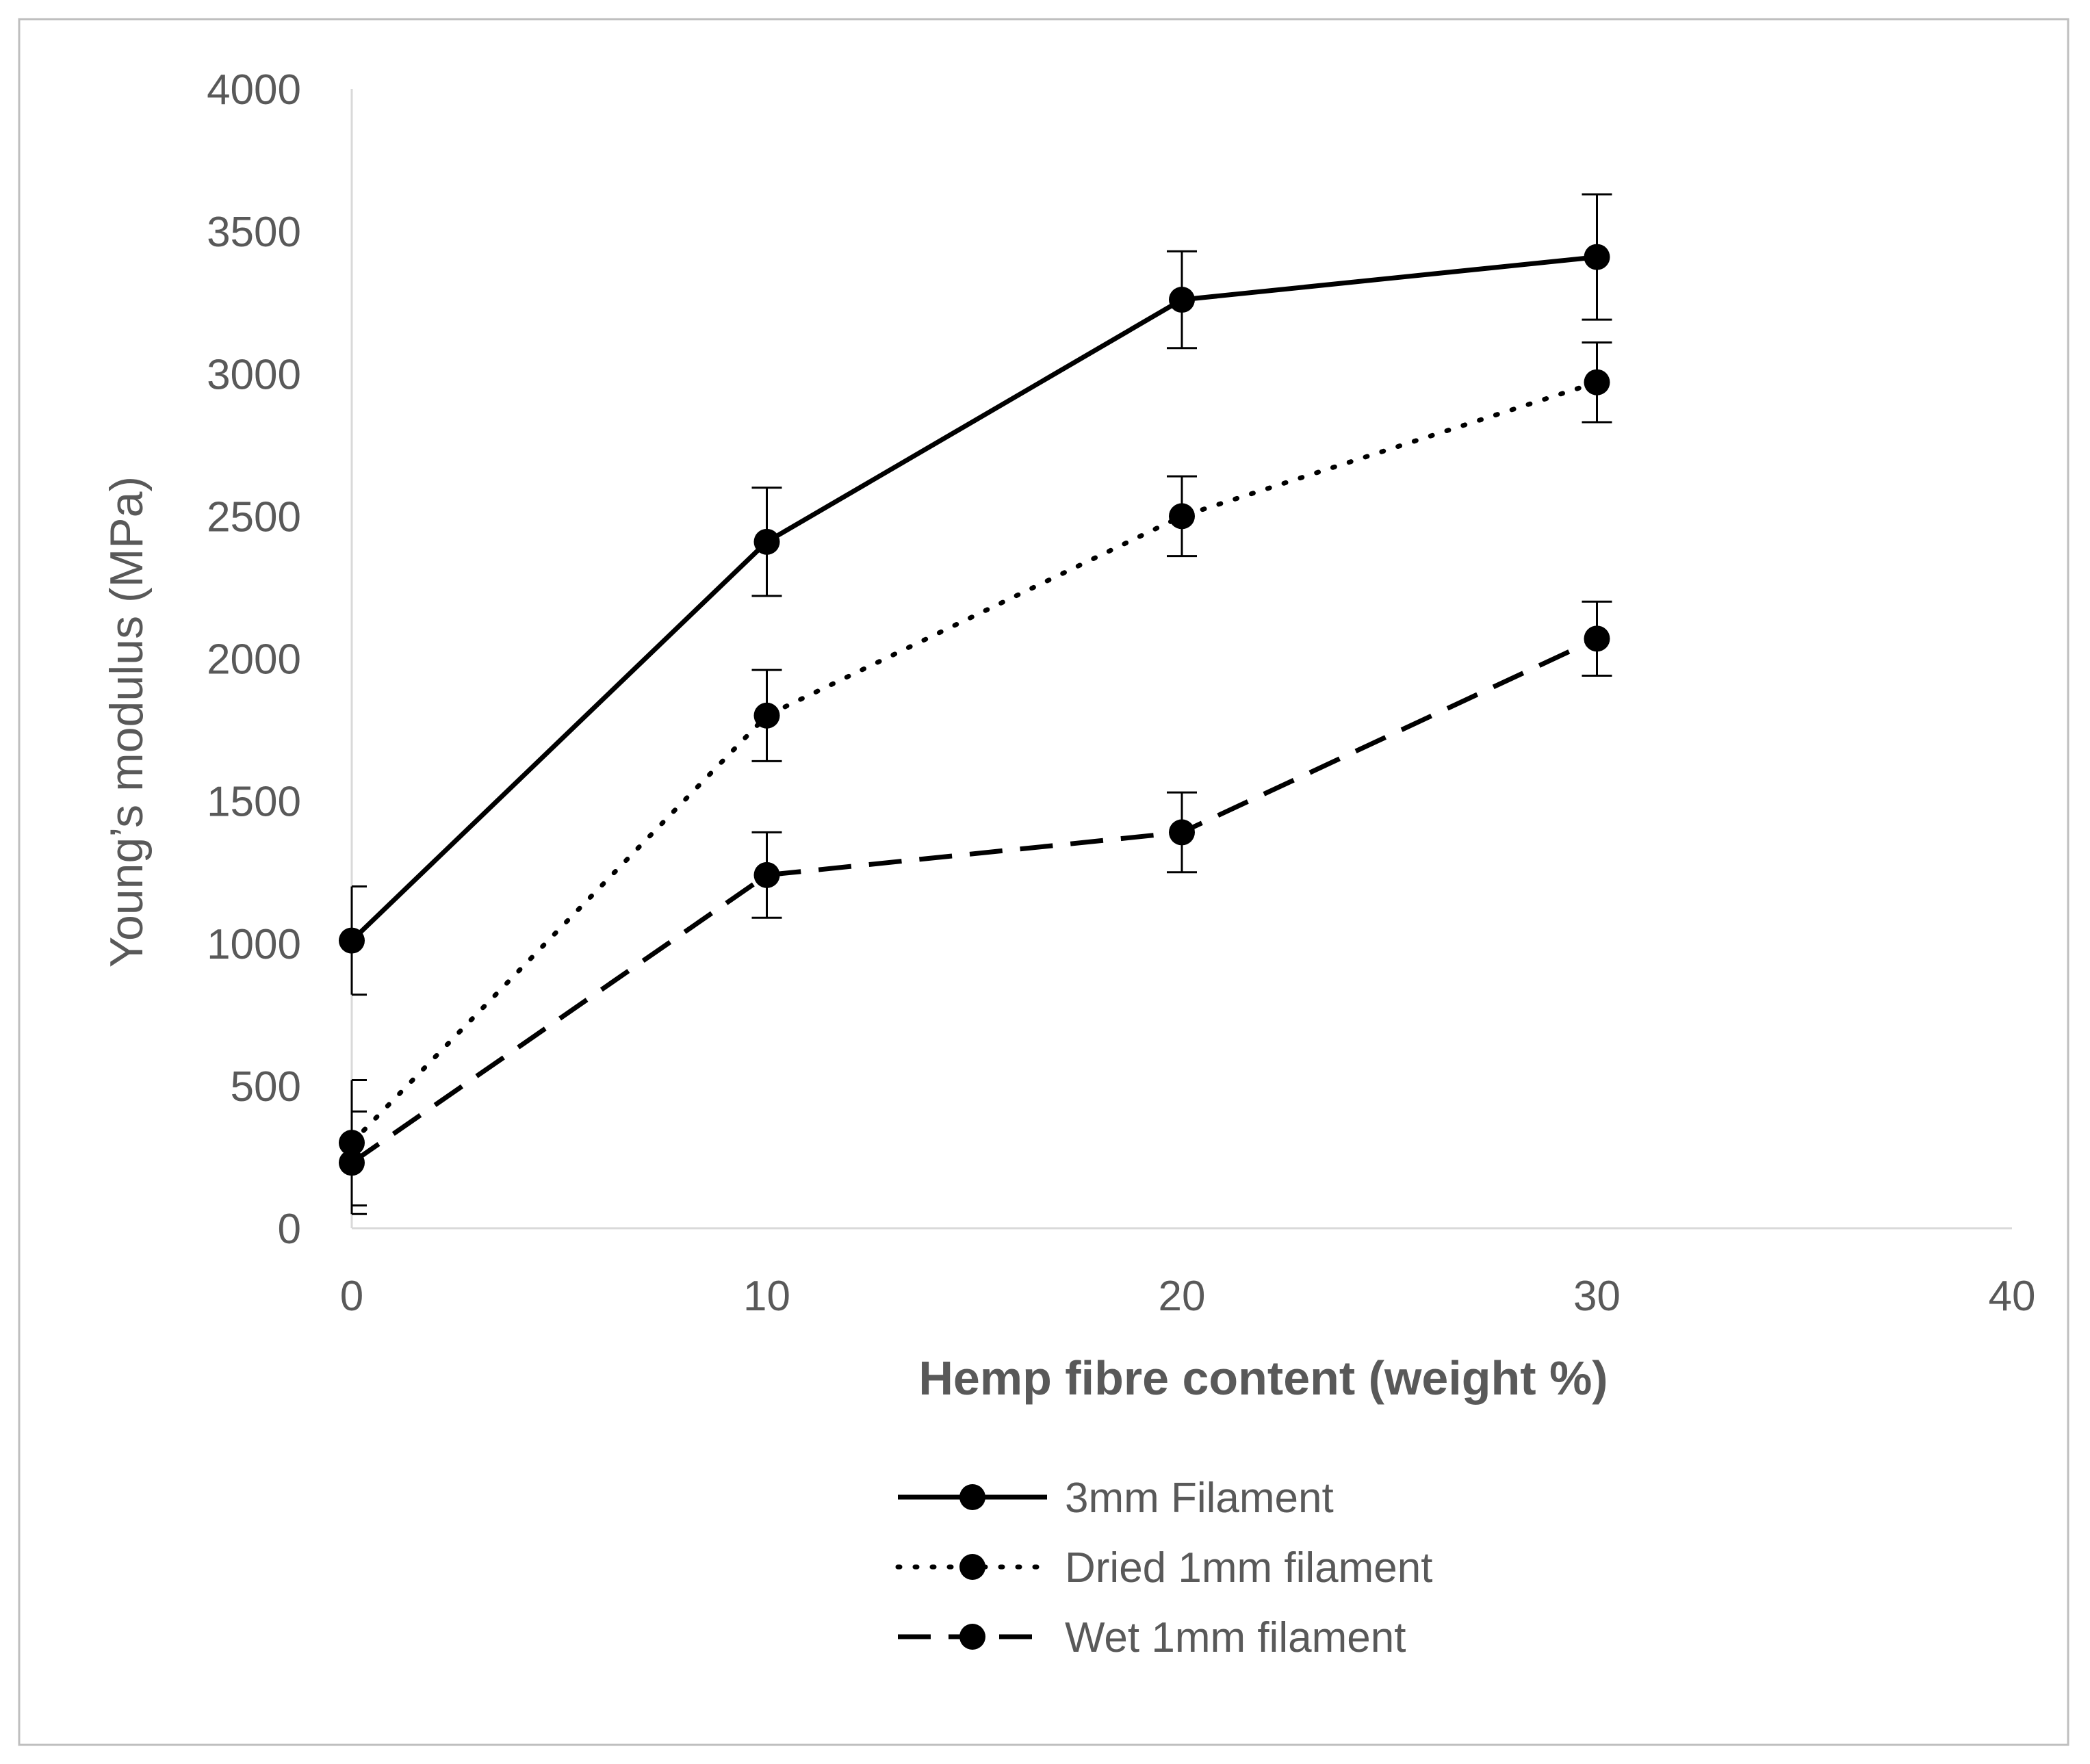 Image resolution: width=2090 pixels, height=1764 pixels. I want to click on legend-item: Dried 1mm filament, so click(1163, 1568).